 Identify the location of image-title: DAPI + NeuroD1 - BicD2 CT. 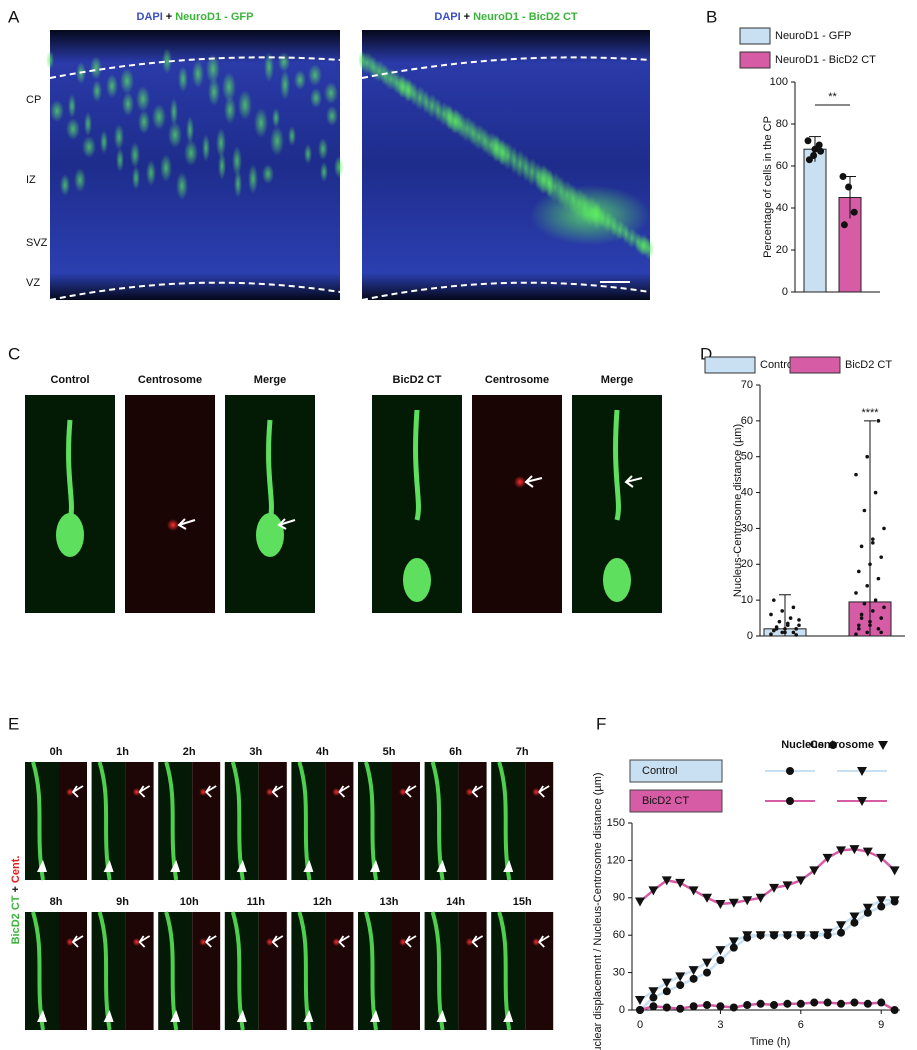
(506, 17).